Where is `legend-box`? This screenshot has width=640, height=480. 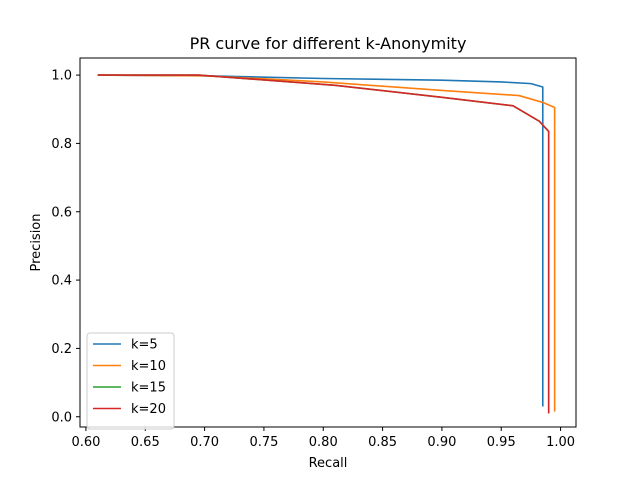 legend-box is located at coordinates (130, 381).